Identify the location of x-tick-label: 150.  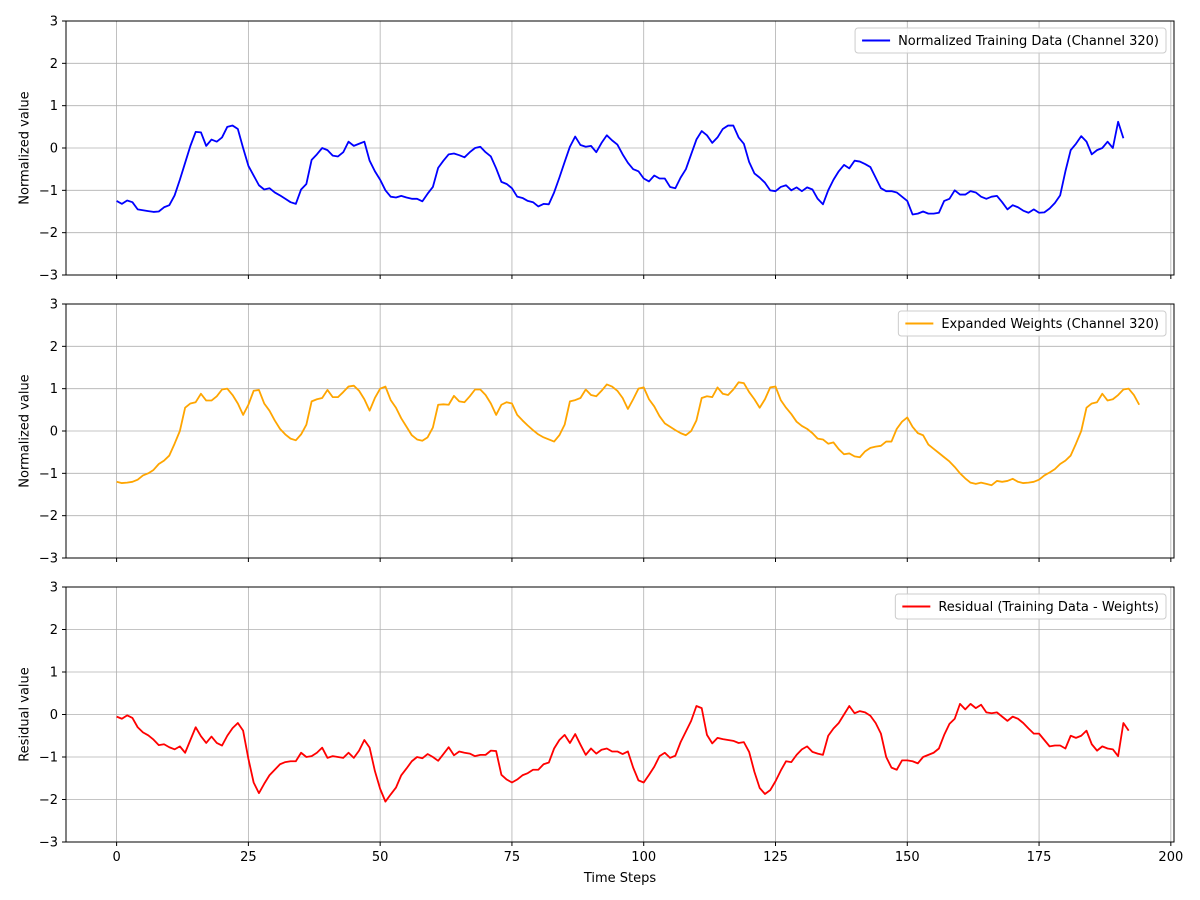
(907, 857).